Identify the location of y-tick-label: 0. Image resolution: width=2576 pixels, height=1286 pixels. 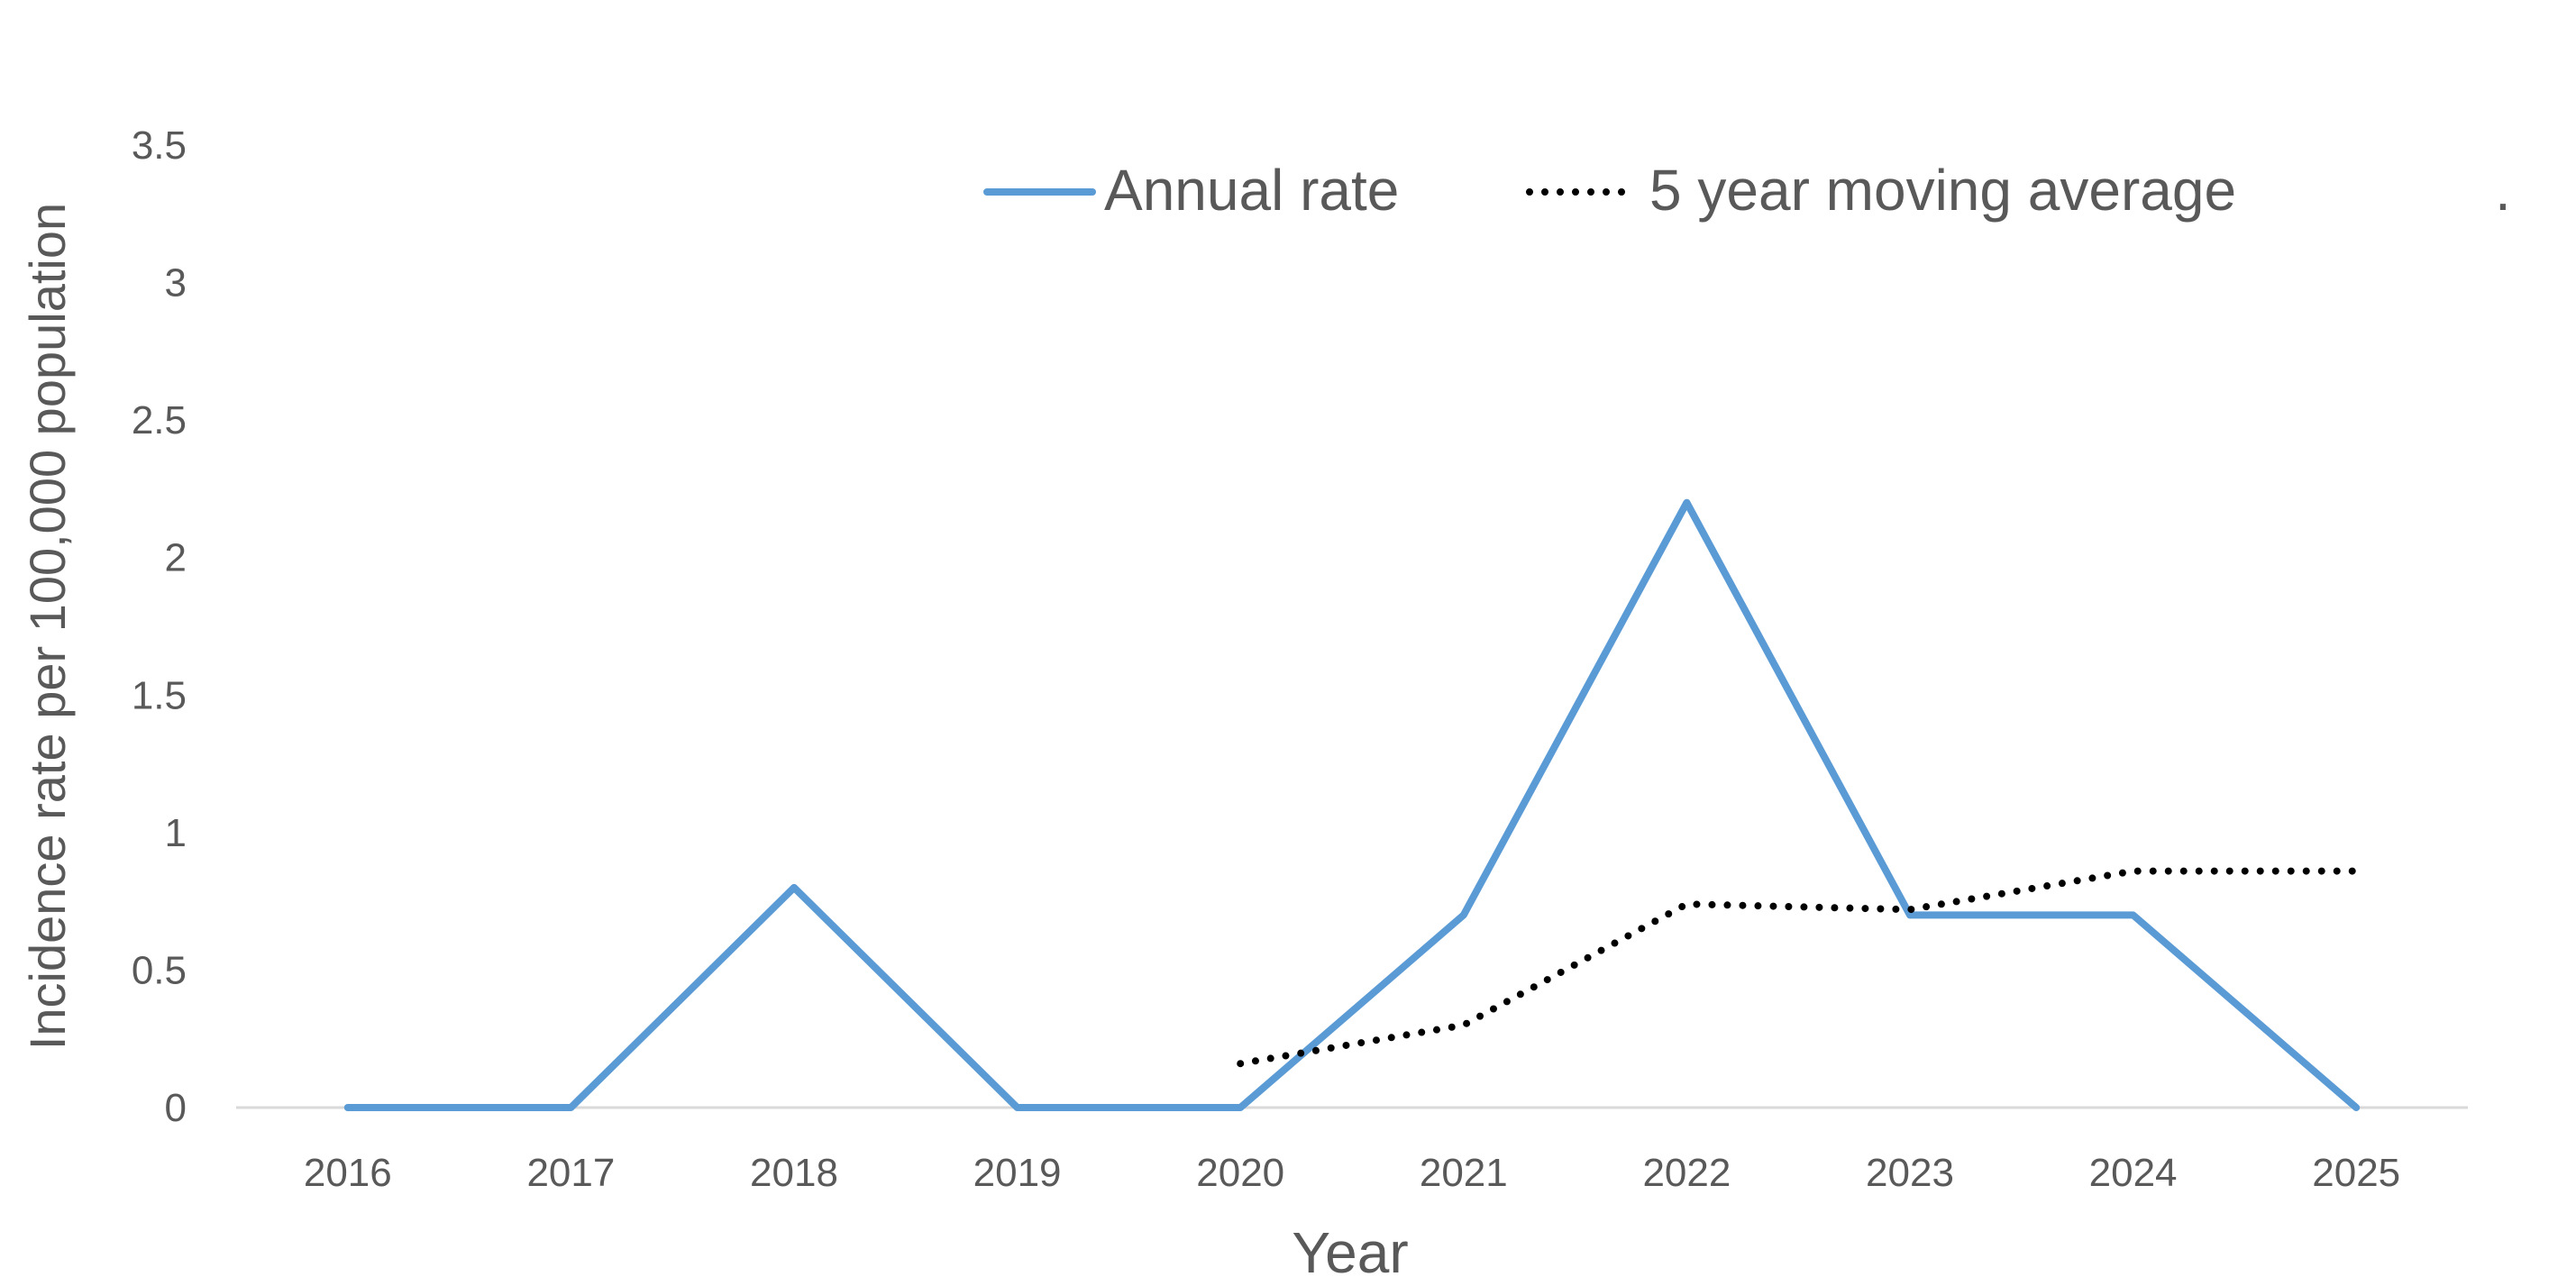
(176, 1108).